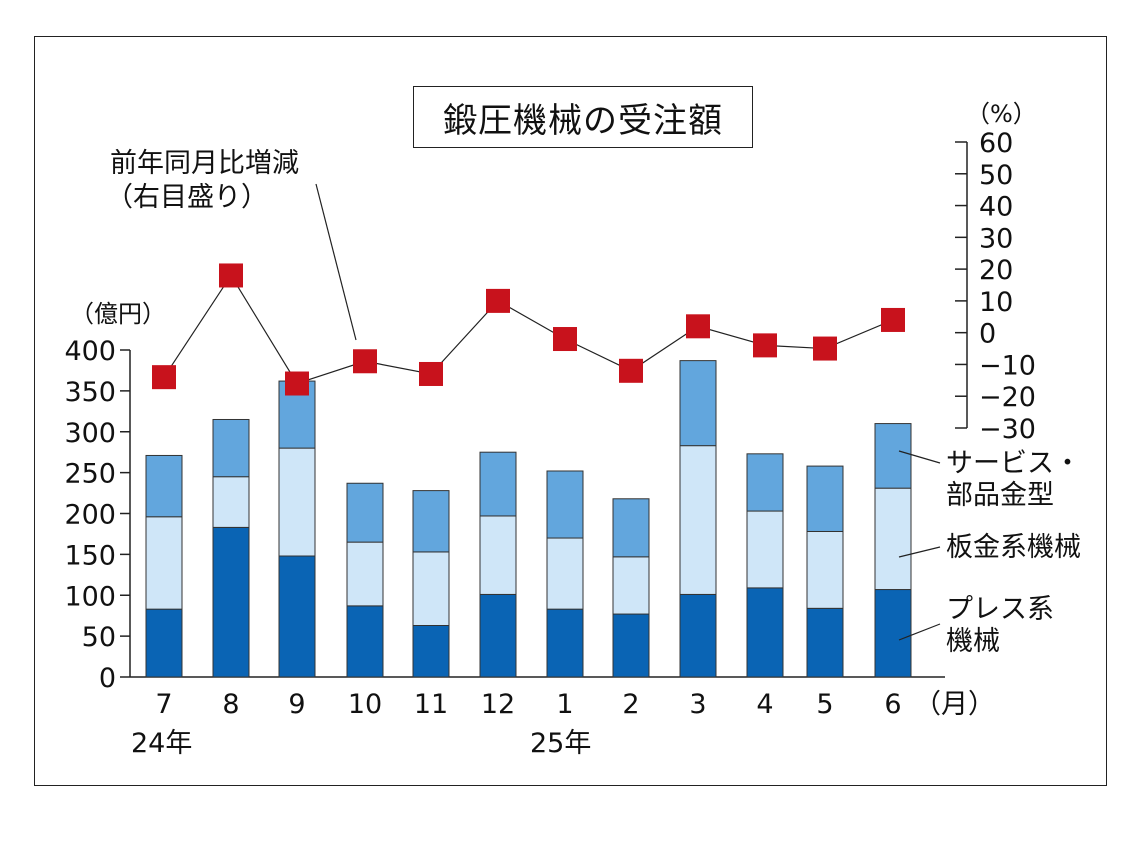 The width and height of the screenshot is (1148, 848). What do you see at coordinates (187, 197) in the screenshot?
I see `line-series-label-sub: （右目盛り）` at bounding box center [187, 197].